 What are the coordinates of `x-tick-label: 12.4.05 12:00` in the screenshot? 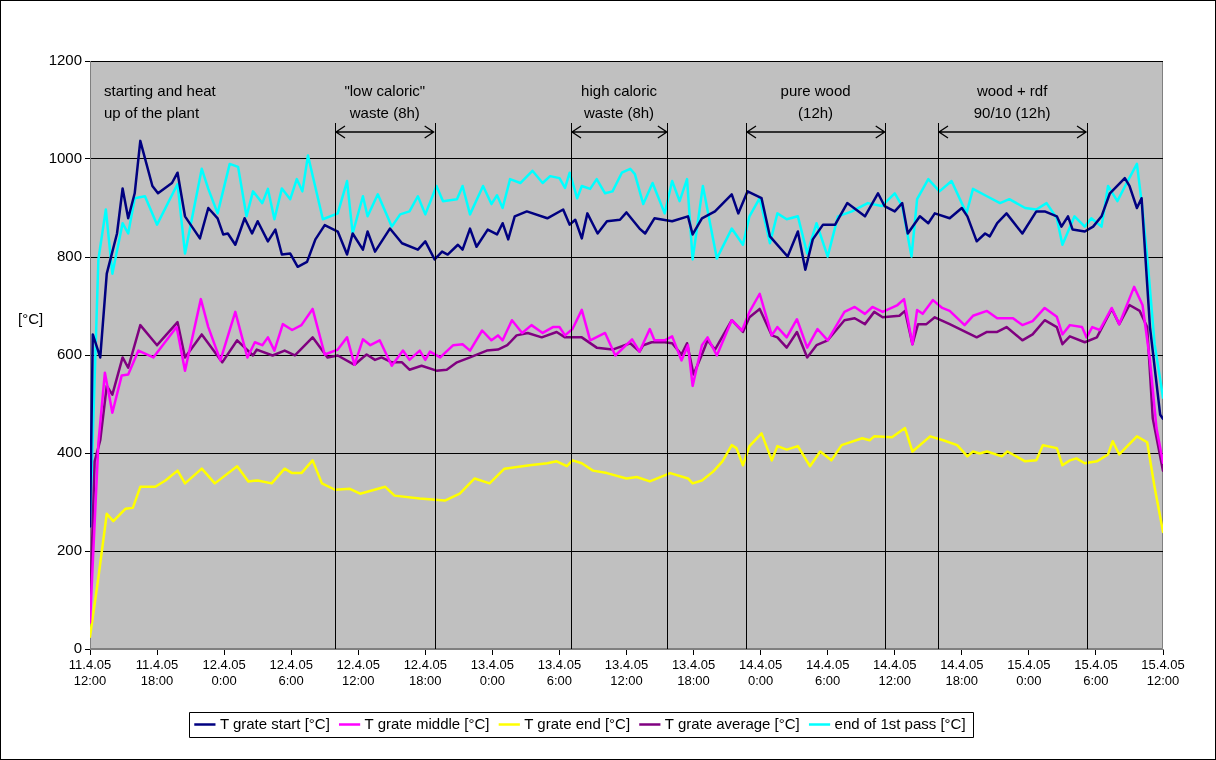 It's located at (358, 672).